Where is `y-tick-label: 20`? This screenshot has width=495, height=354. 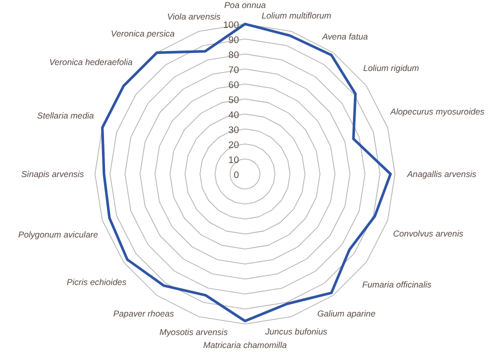 y-tick-label: 20 is located at coordinates (233, 145).